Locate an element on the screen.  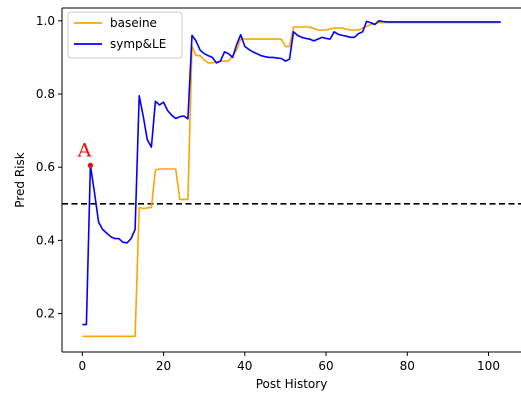
legend-label: symp&LE is located at coordinates (138, 44).